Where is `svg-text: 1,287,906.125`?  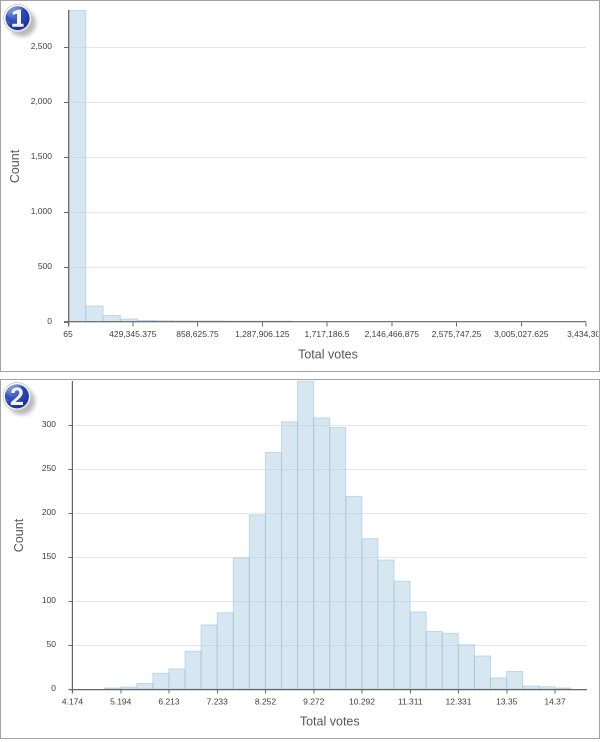 svg-text: 1,287,906.125 is located at coordinates (262, 334).